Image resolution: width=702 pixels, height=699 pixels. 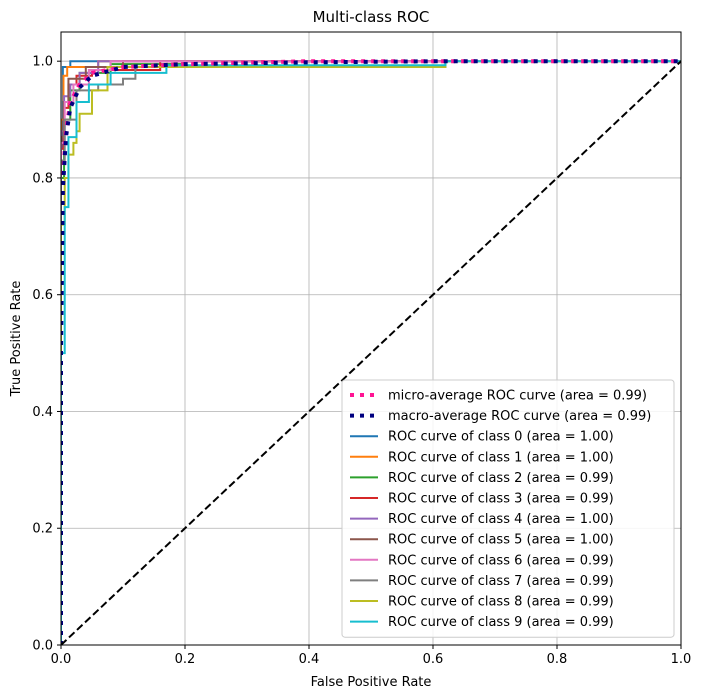 What do you see at coordinates (42, 529) in the screenshot?
I see `y-tick-label: 0.2` at bounding box center [42, 529].